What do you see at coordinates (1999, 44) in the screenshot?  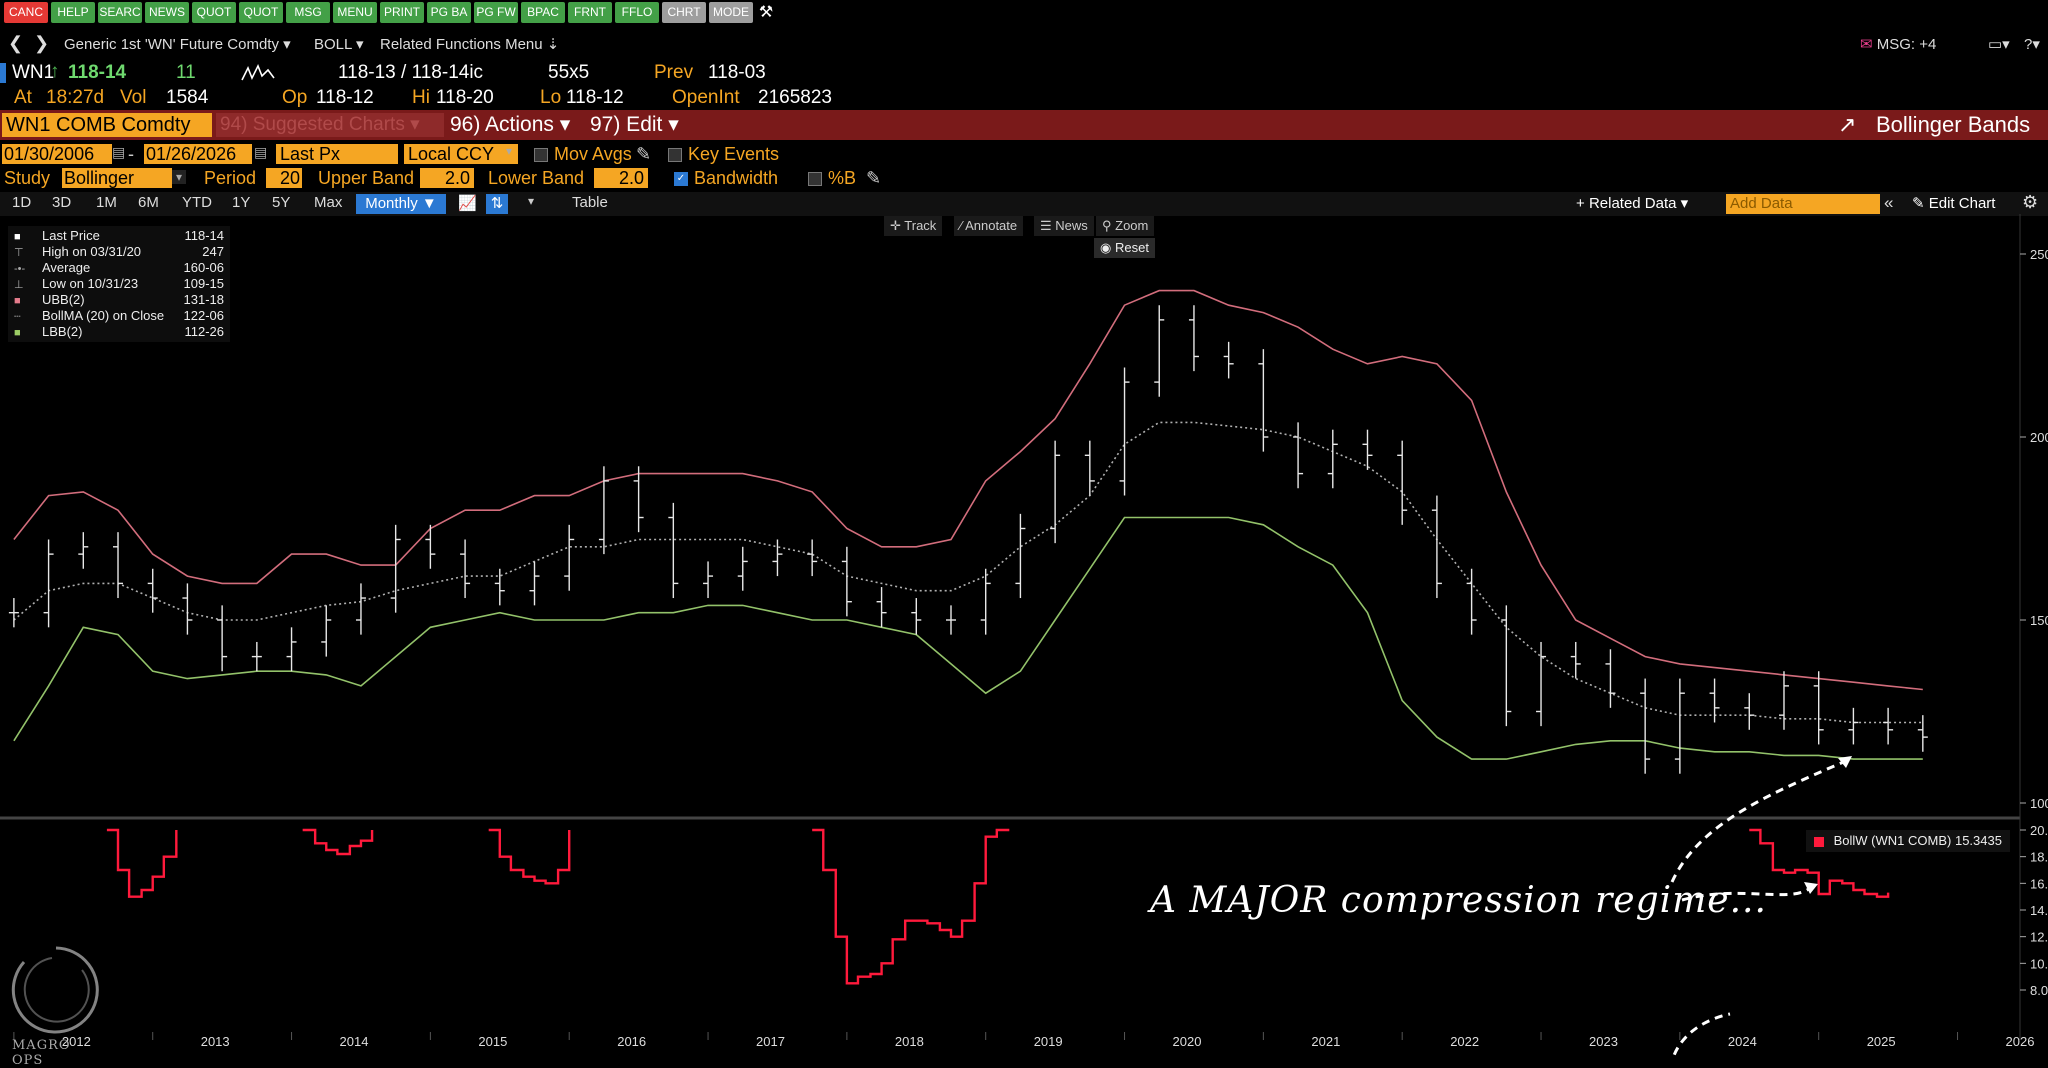 I see `window-menu-icon: ▭▾` at bounding box center [1999, 44].